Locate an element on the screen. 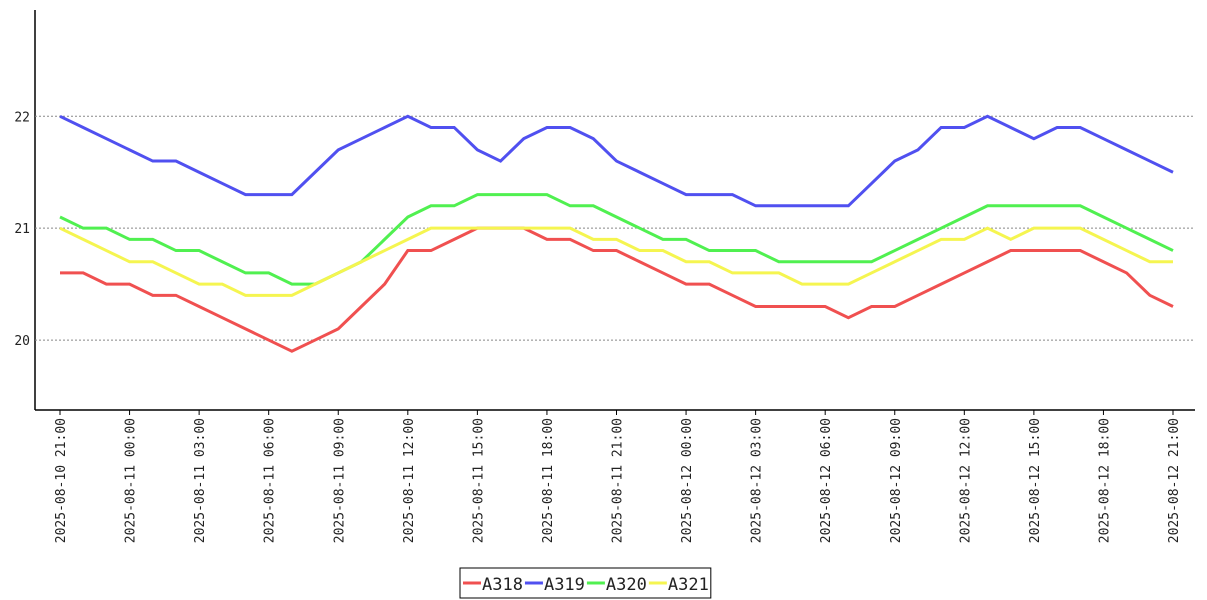 This screenshot has height=600, width=1207. x-tick-label: 2025-08-11 18:00 is located at coordinates (548, 480).